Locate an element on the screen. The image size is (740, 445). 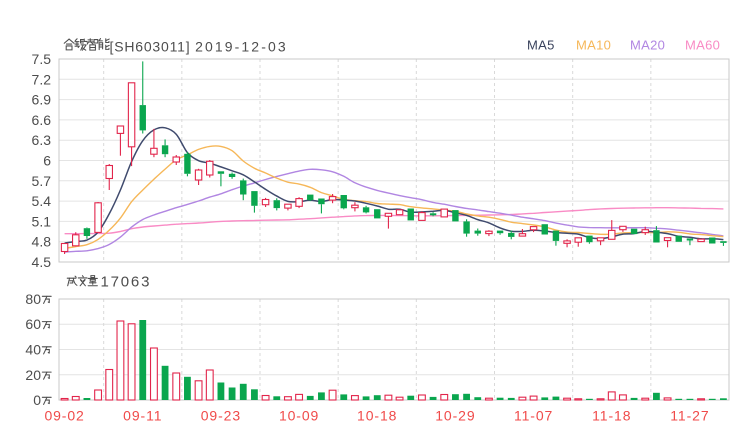
svg-text: 09-11 is located at coordinates (142, 416).